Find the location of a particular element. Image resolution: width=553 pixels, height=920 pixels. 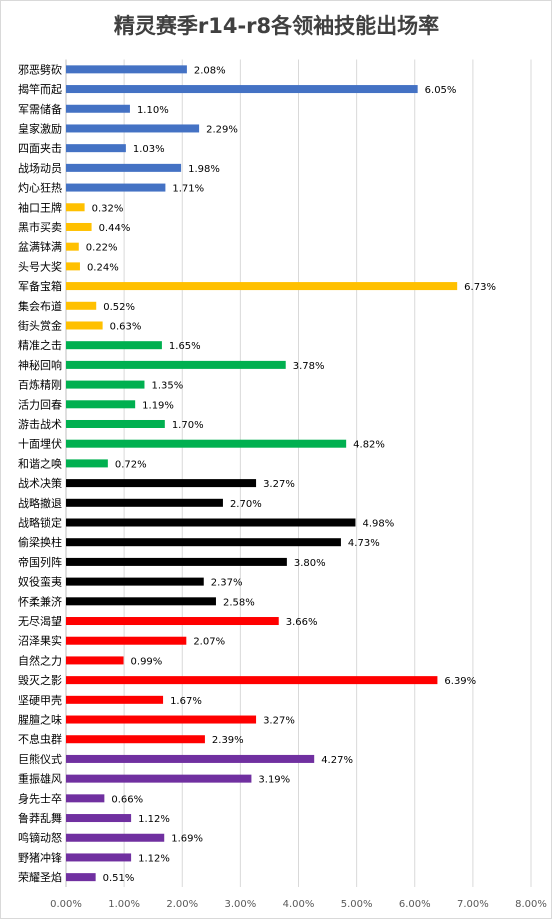

category-label: 十面埋伏 is located at coordinates (40, 444).